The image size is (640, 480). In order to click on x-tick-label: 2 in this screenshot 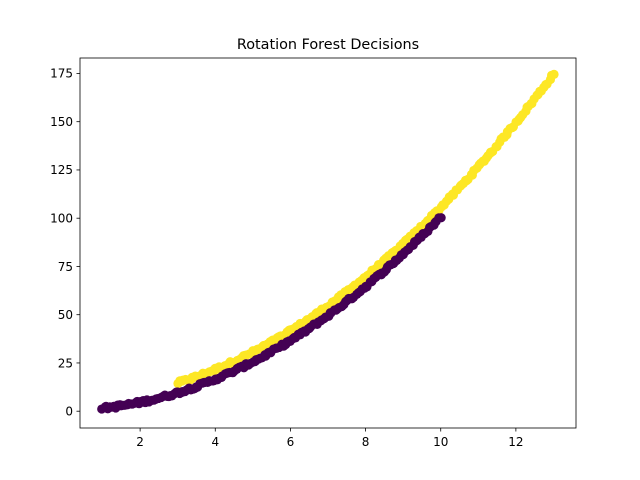, I will do `click(140, 442)`.